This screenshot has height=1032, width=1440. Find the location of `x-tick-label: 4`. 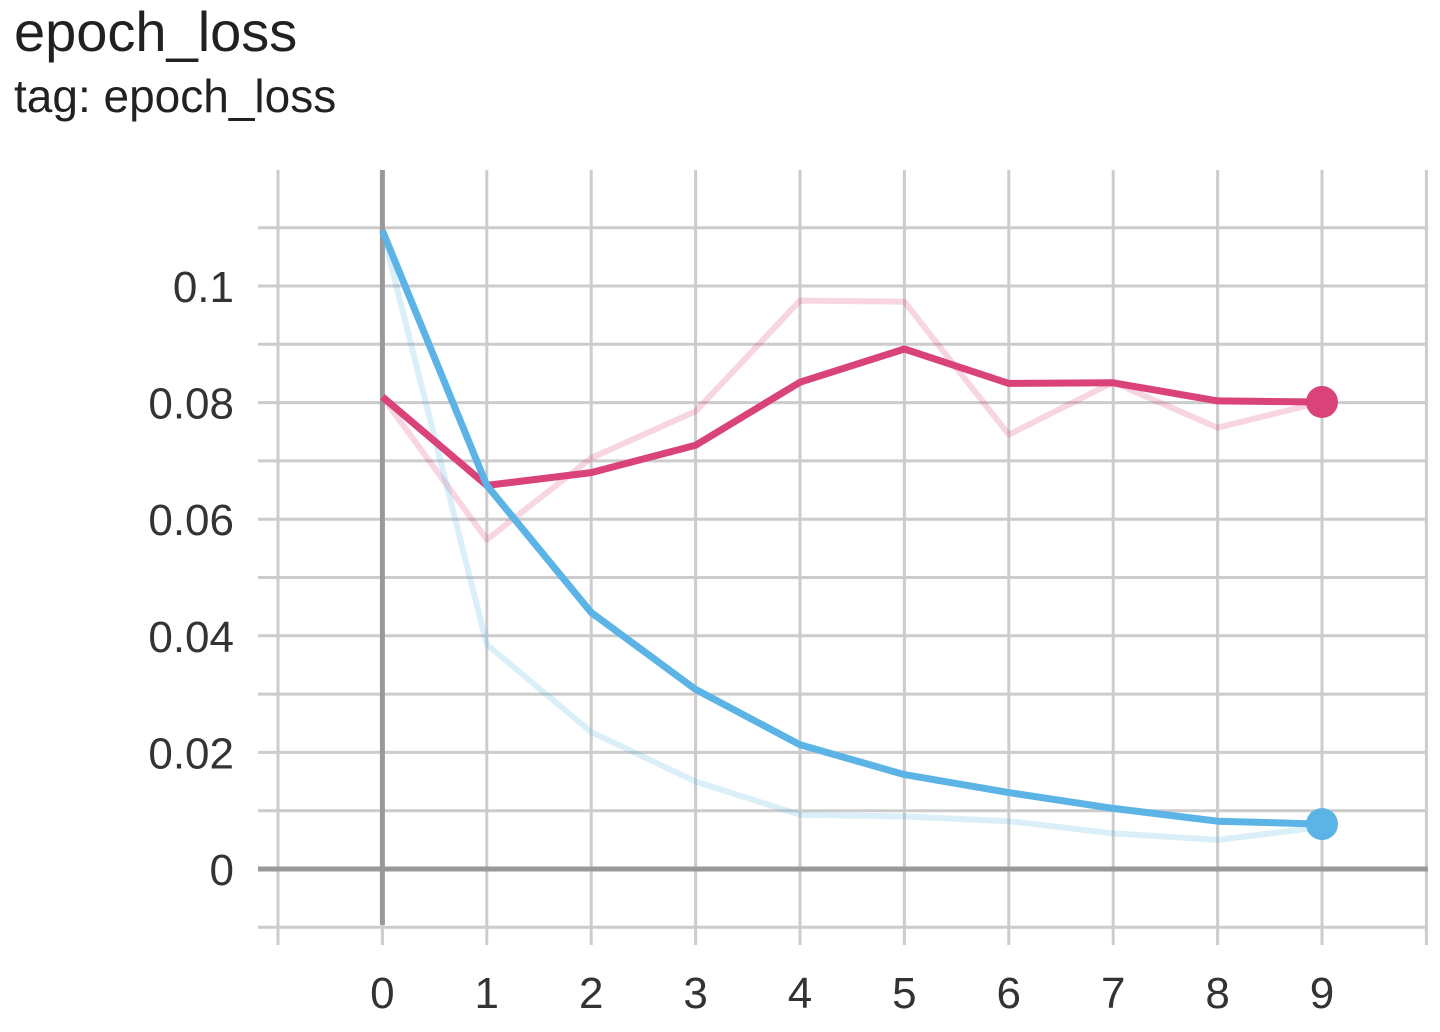

x-tick-label: 4 is located at coordinates (800, 993).